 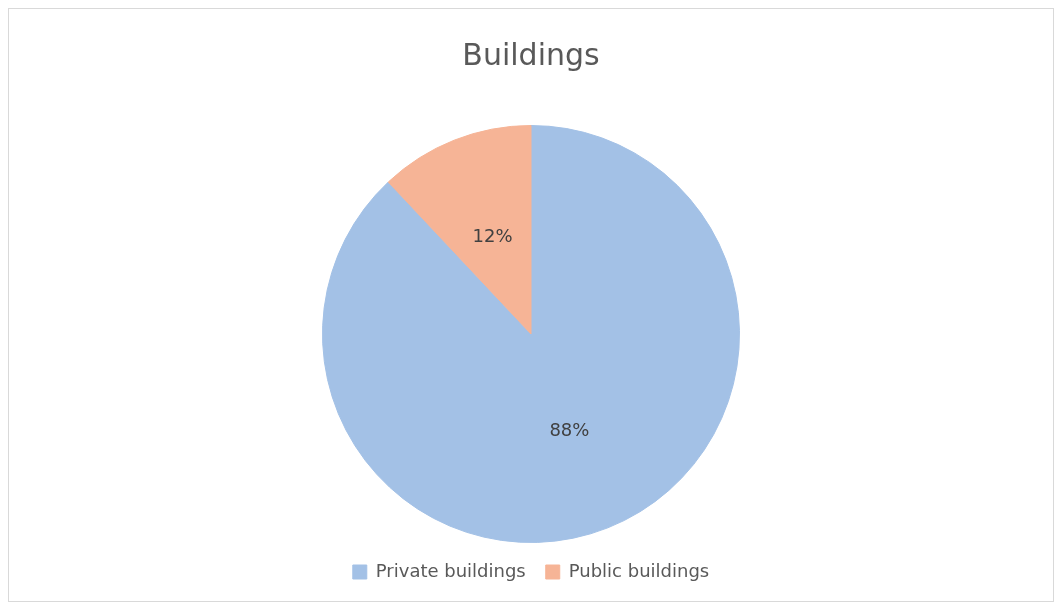 I want to click on chart-title: Buildings, so click(x=531, y=54).